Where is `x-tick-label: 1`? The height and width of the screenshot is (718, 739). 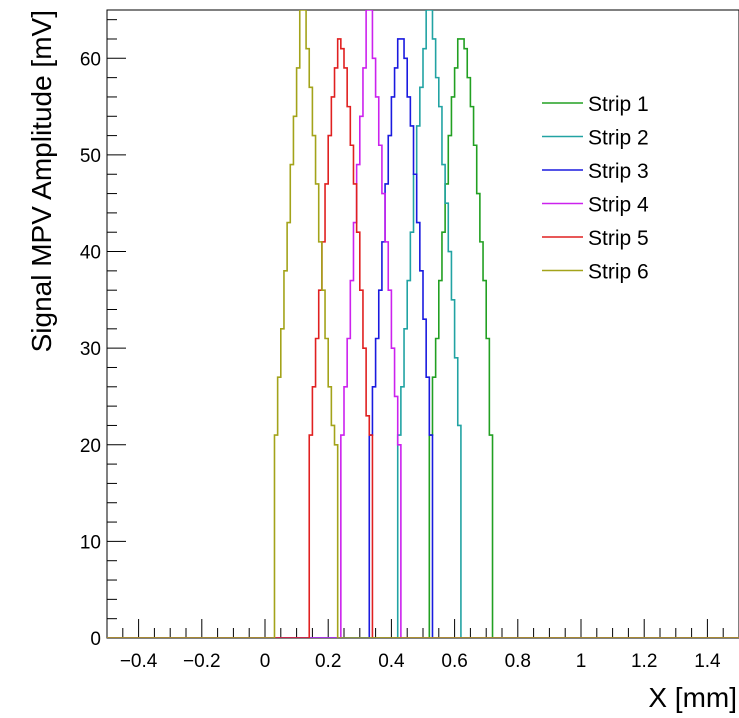
x-tick-label: 1 is located at coordinates (581, 661).